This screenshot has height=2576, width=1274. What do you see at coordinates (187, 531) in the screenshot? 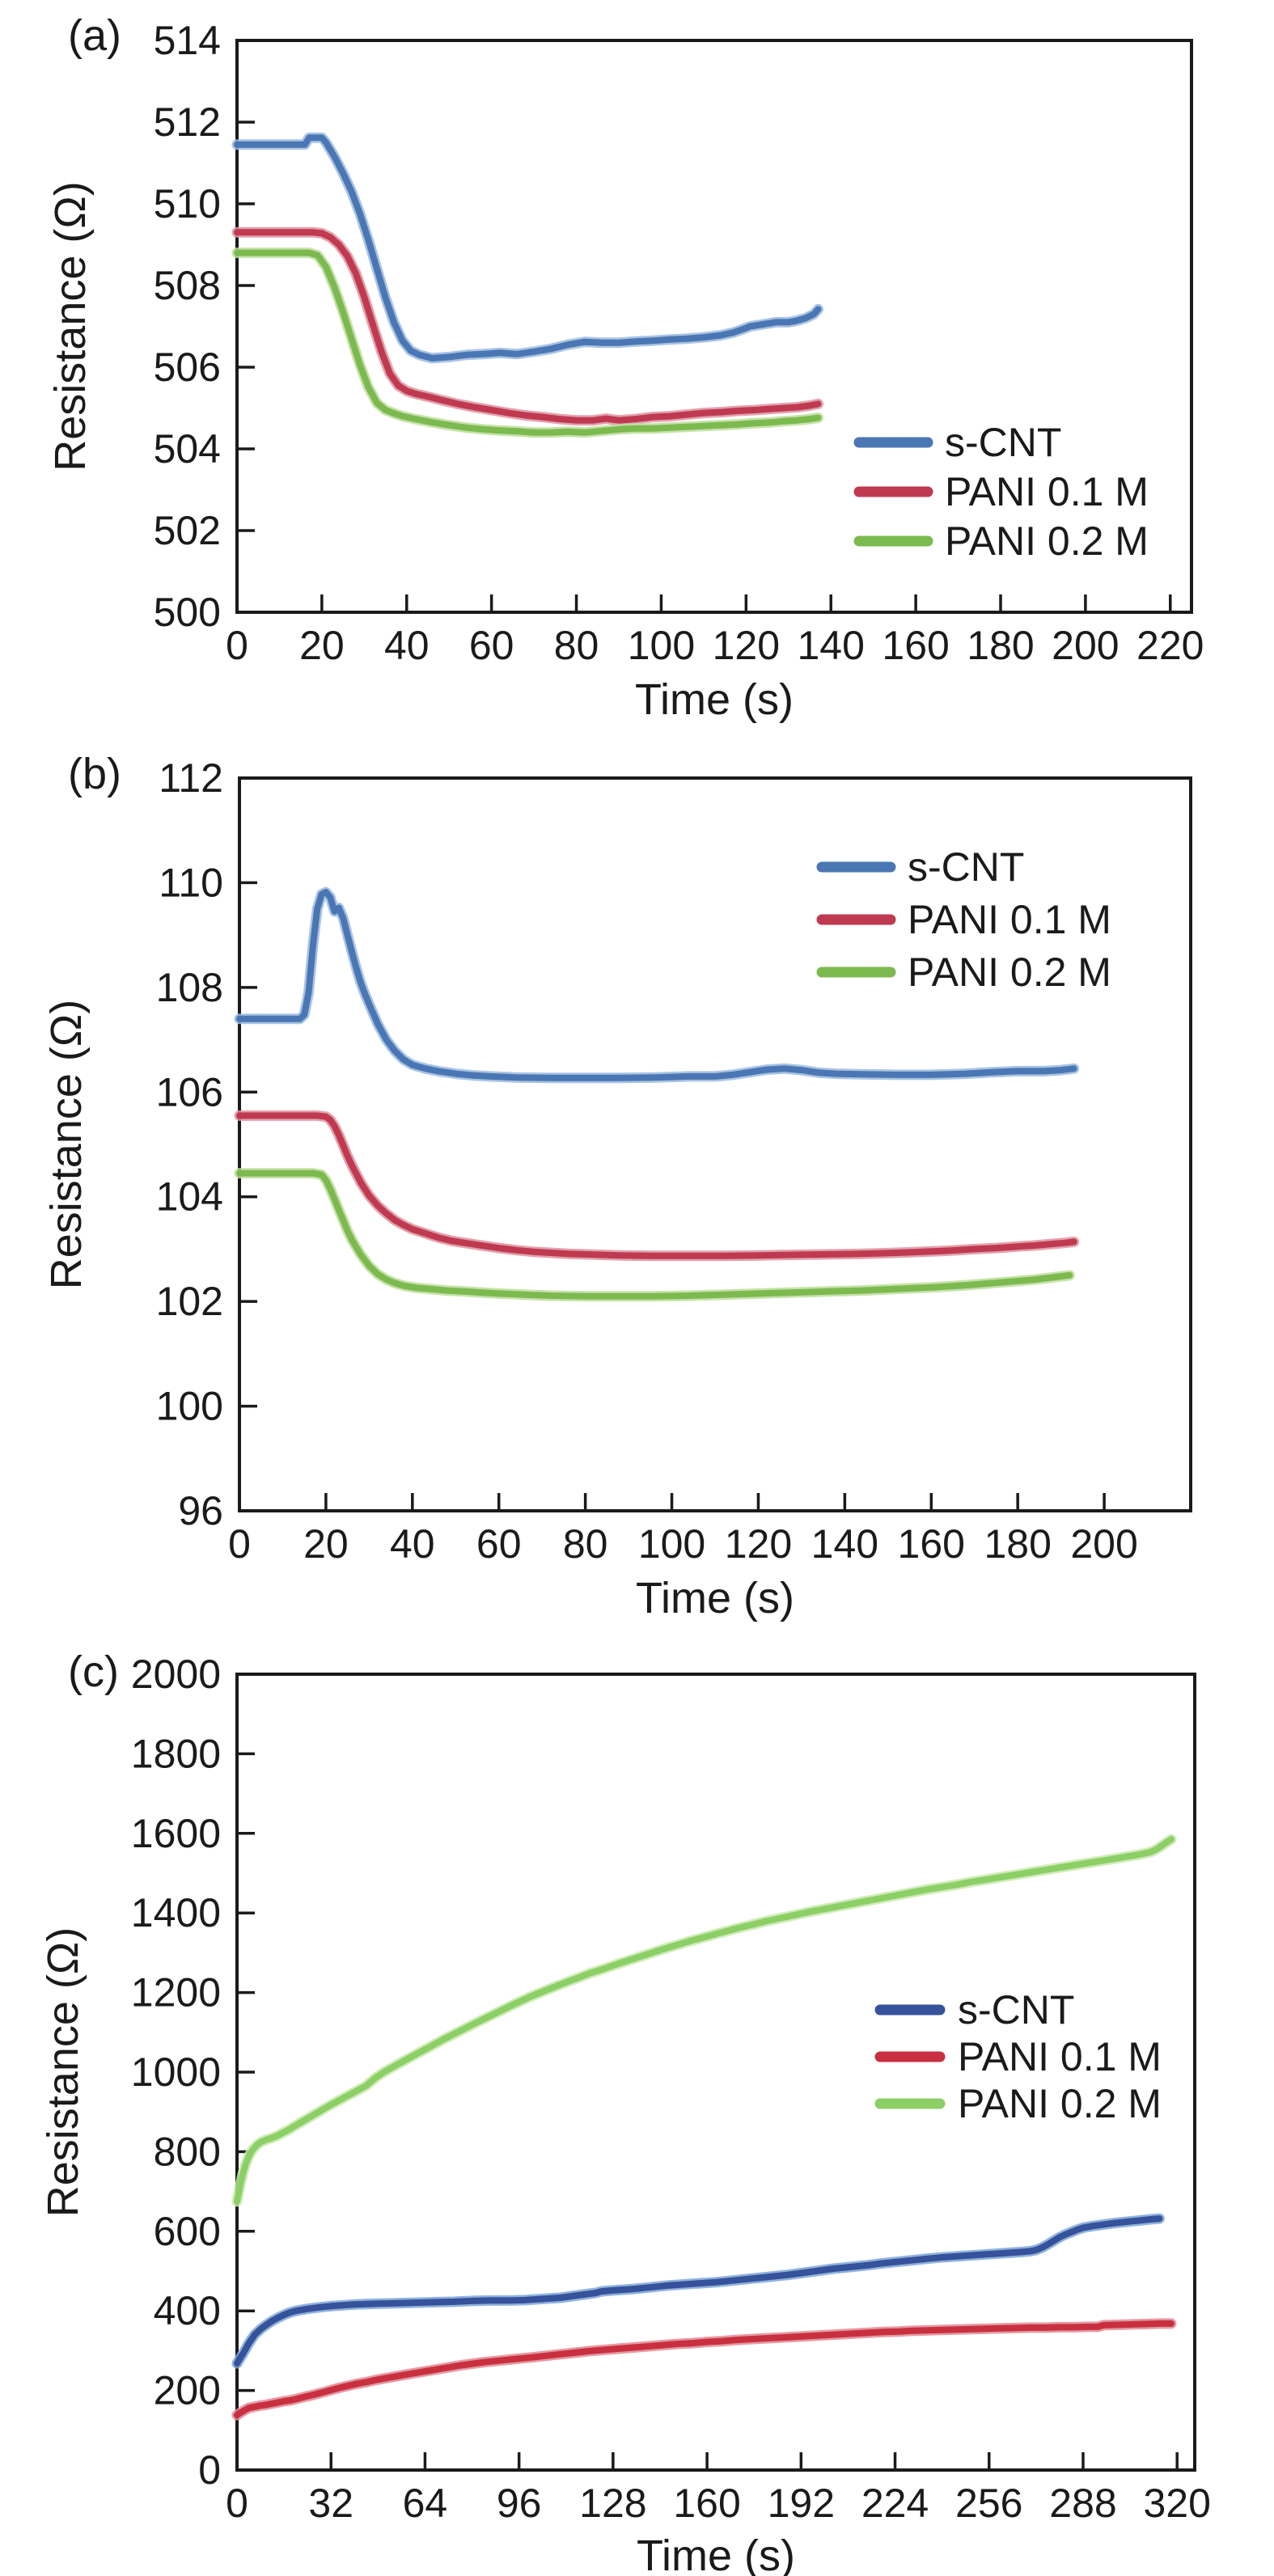
I see `y-tick-label: 502` at bounding box center [187, 531].